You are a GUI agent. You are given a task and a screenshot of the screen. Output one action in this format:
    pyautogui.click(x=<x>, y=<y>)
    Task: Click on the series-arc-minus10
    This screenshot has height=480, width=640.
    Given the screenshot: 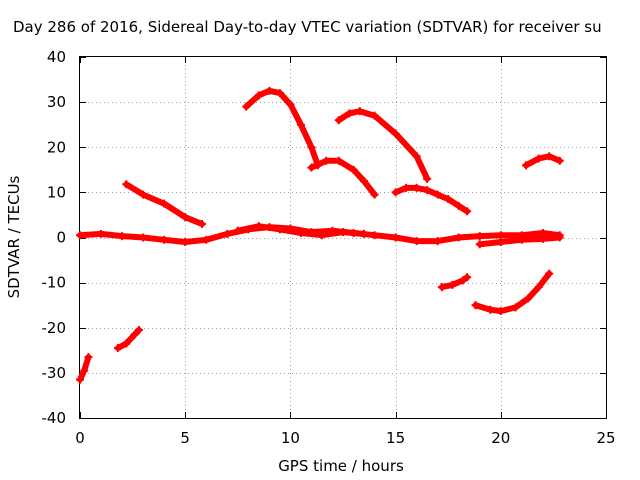 What is the action you would take?
    pyautogui.click(x=454, y=282)
    